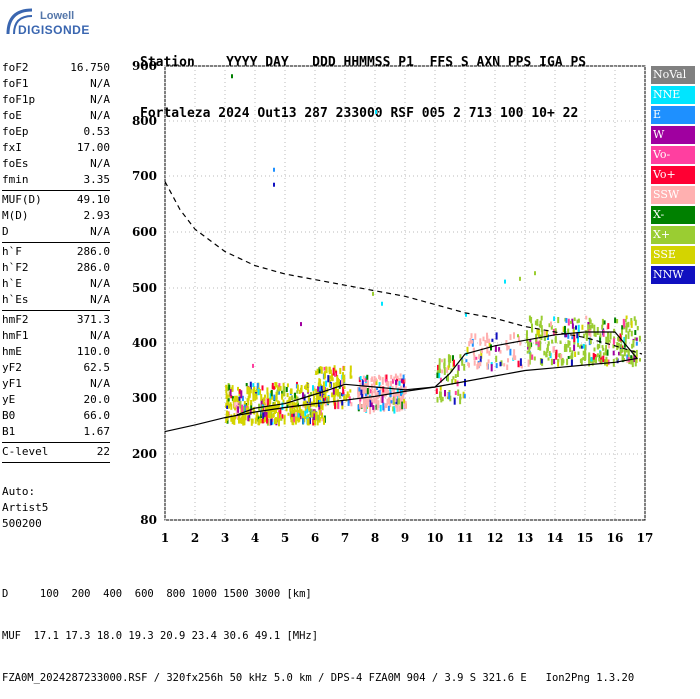 Image resolution: width=700 pixels, height=699 pixels. I want to click on virtual-height-trace, so click(401, 395).